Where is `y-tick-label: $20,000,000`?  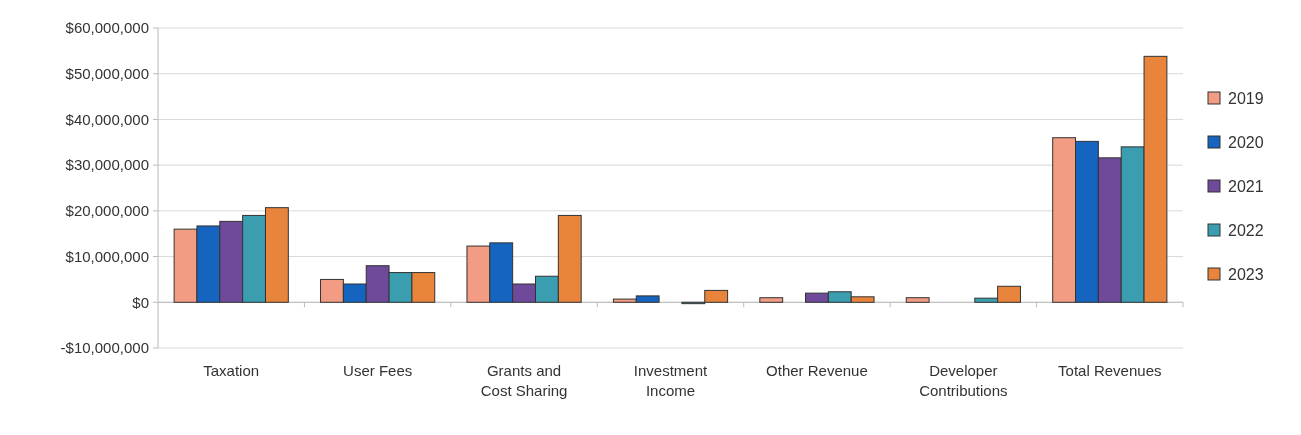 y-tick-label: $20,000,000 is located at coordinates (107, 211).